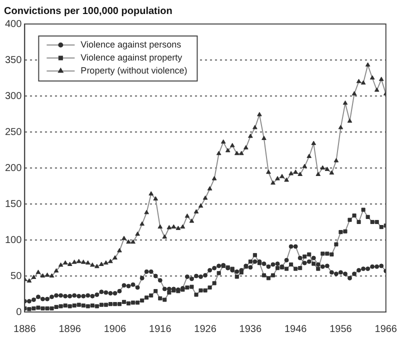 The width and height of the screenshot is (400, 340). What do you see at coordinates (296, 329) in the screenshot?
I see `x-tick-label: 1946` at bounding box center [296, 329].